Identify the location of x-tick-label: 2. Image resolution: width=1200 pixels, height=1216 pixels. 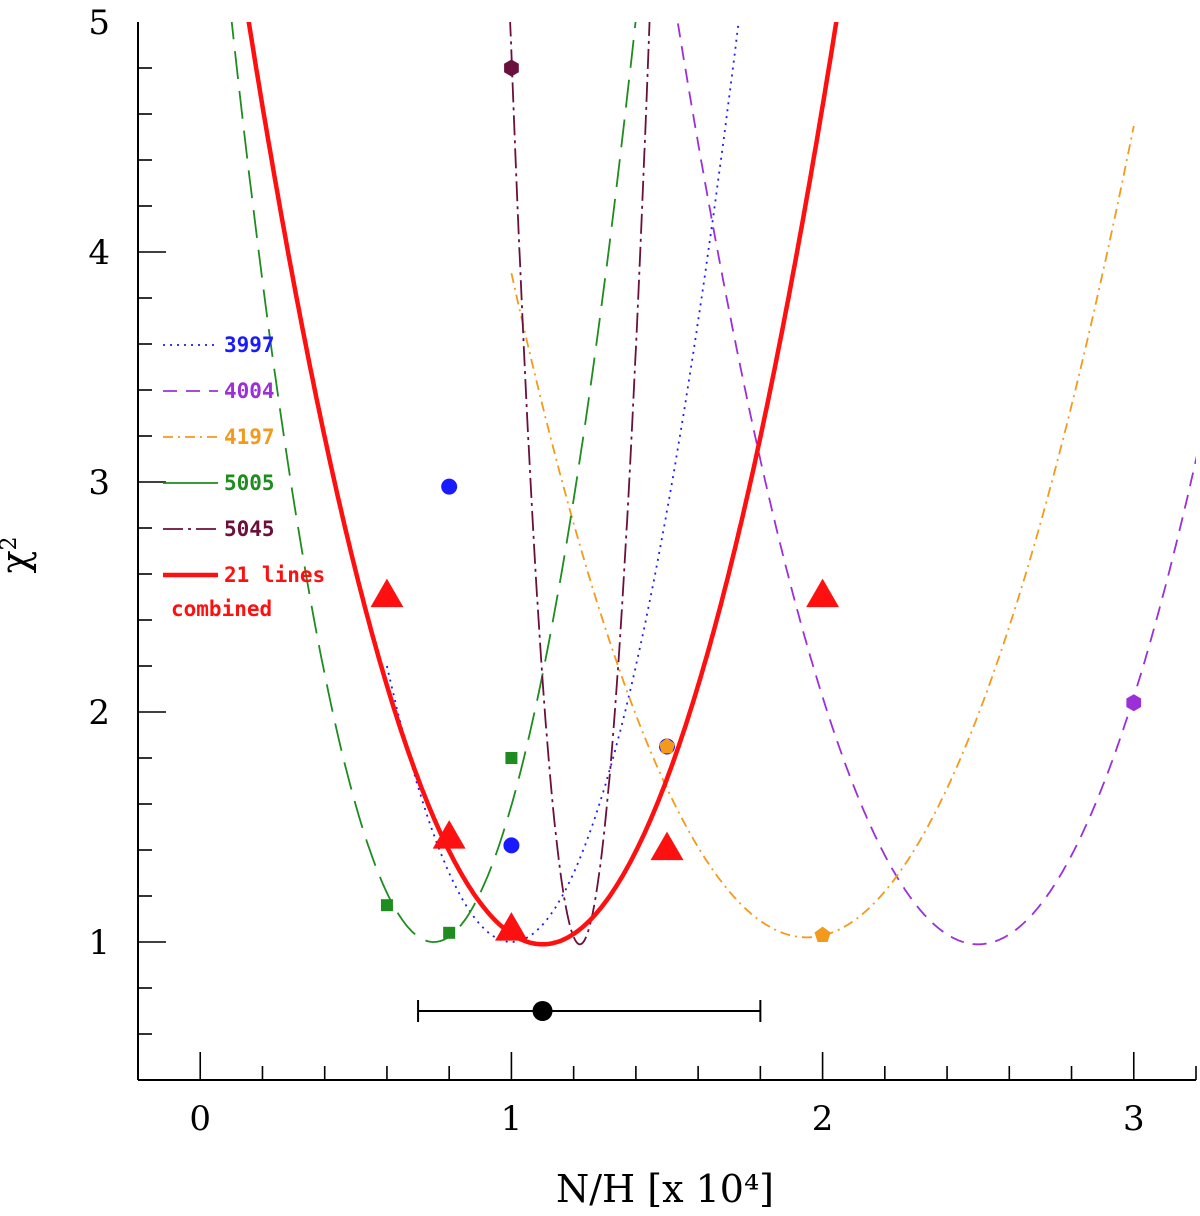
(823, 1119).